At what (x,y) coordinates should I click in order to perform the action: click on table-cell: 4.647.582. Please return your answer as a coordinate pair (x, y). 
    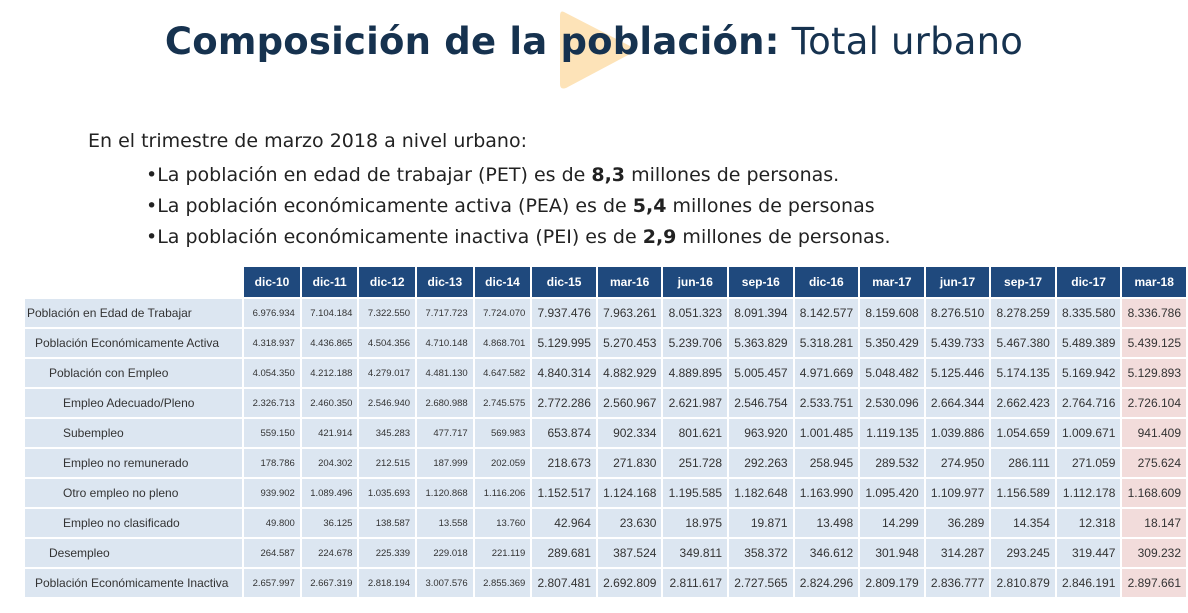
    Looking at the image, I should click on (502, 373).